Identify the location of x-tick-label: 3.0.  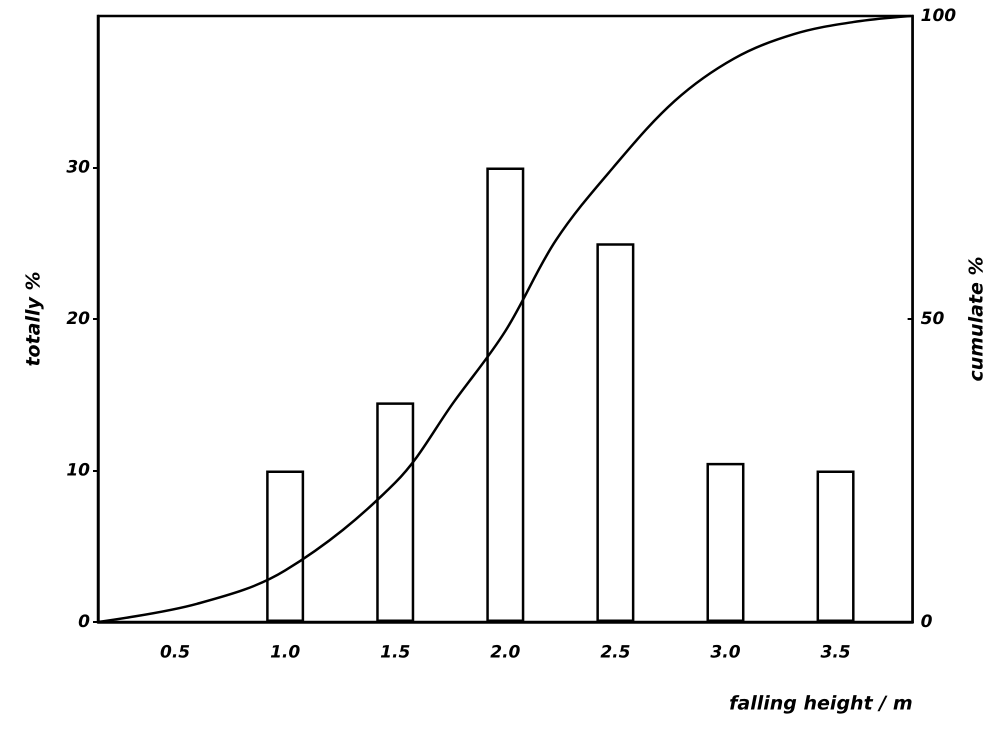
(725, 652).